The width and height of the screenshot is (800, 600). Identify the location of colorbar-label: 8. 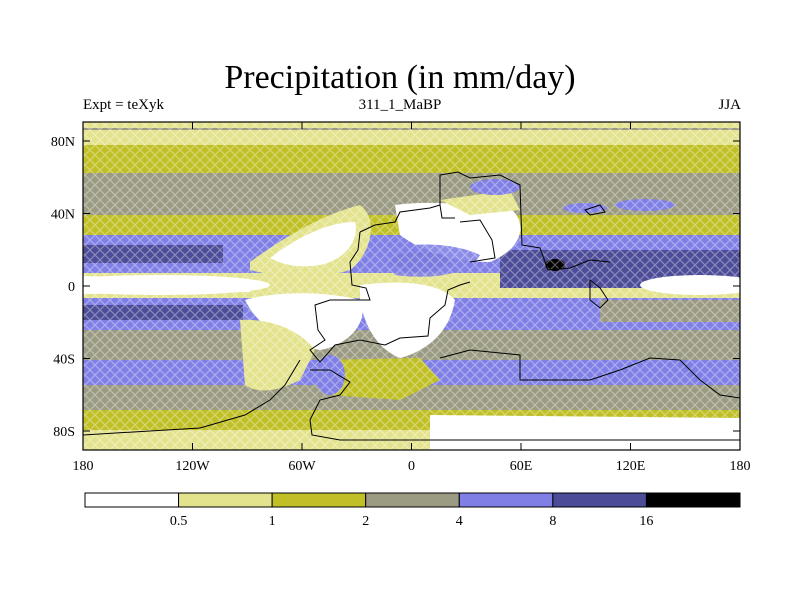
(552, 521).